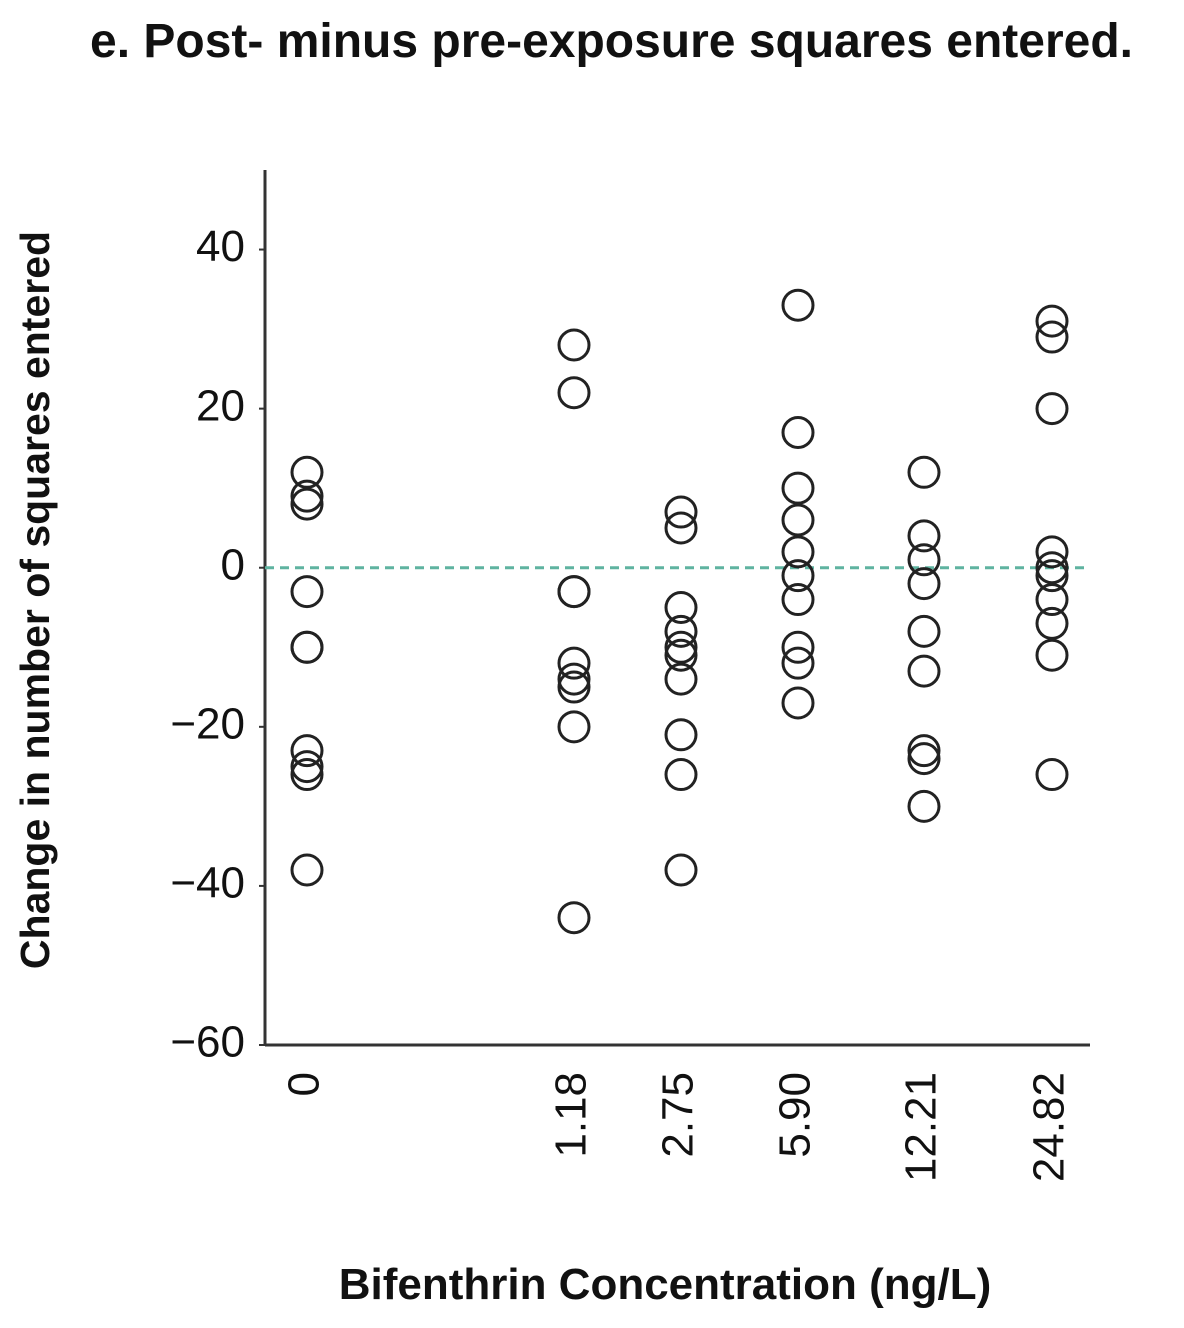 The image size is (1184, 1328). I want to click on y-axis-title: Change in number of squares entered, so click(35, 600).